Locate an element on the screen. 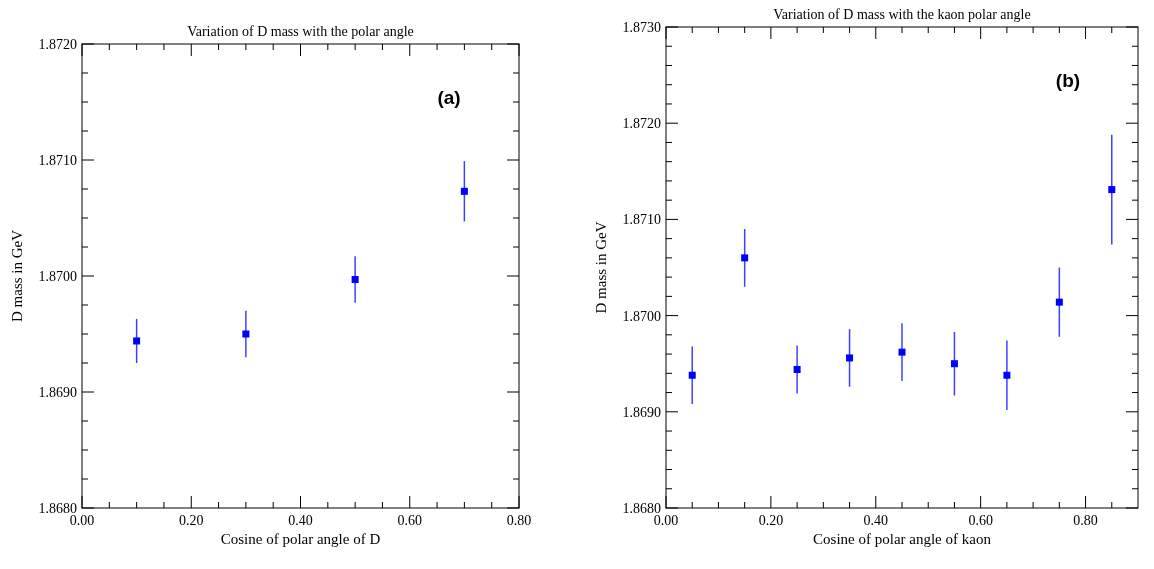 The image size is (1154, 569). chart-title: Variation of D mass with the kaon polar angle is located at coordinates (902, 14).